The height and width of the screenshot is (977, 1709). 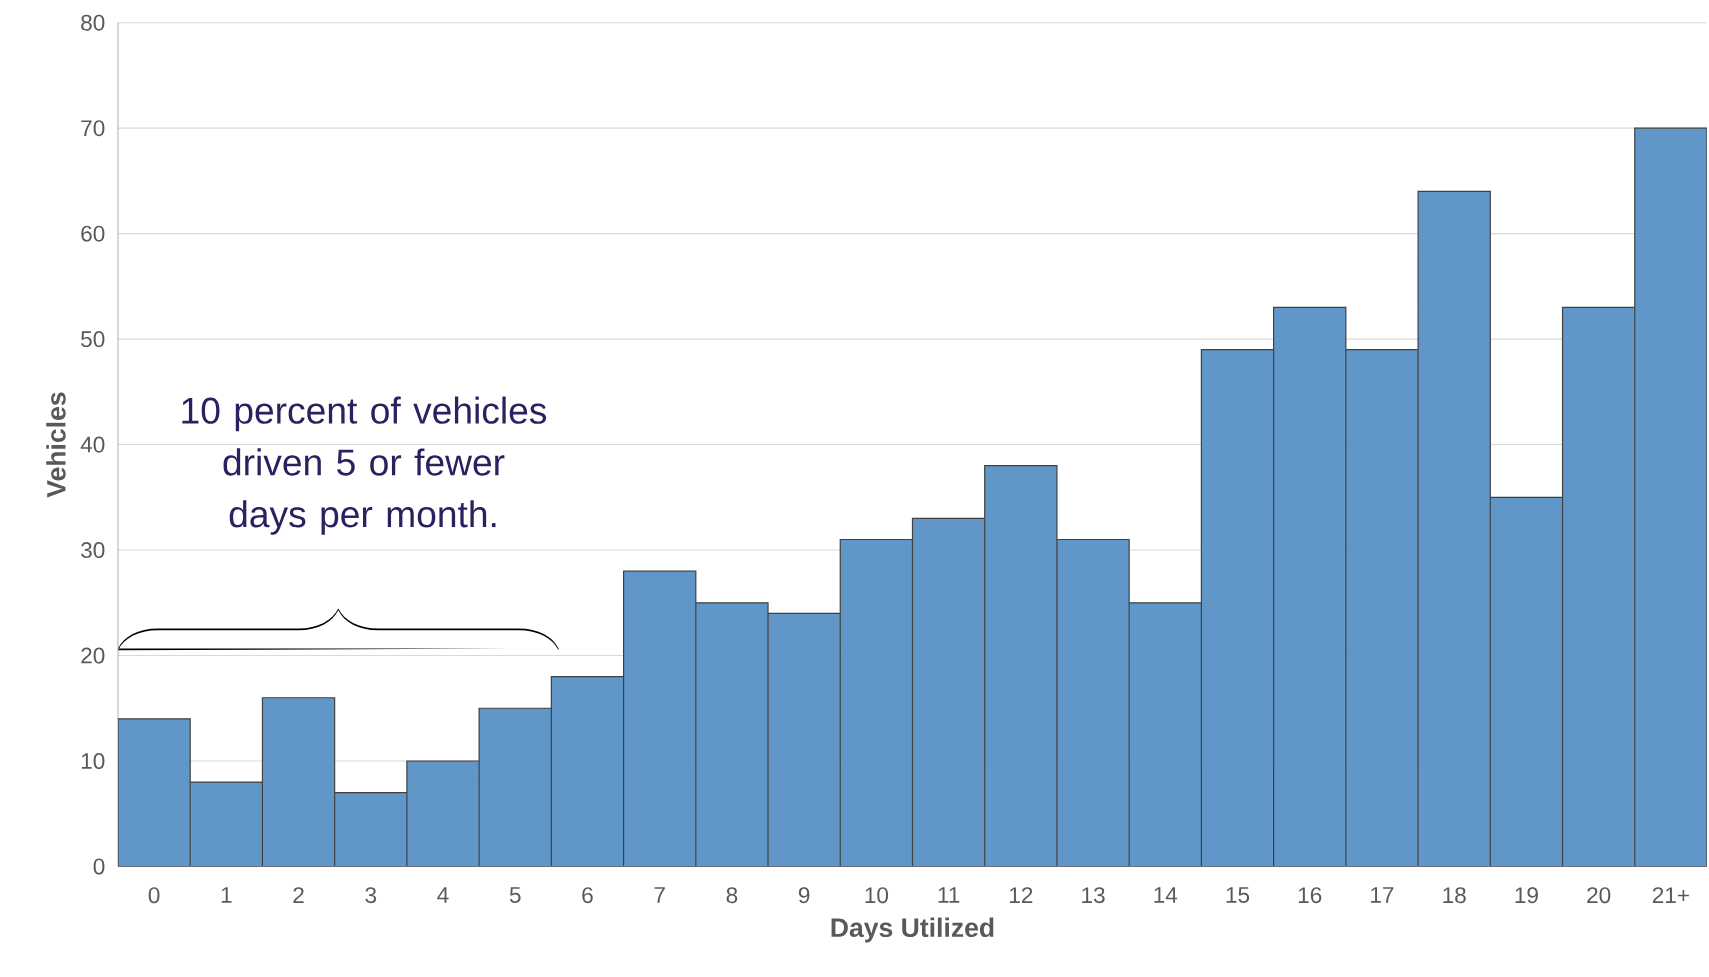 What do you see at coordinates (732, 895) in the screenshot?
I see `x-tick-label: 8` at bounding box center [732, 895].